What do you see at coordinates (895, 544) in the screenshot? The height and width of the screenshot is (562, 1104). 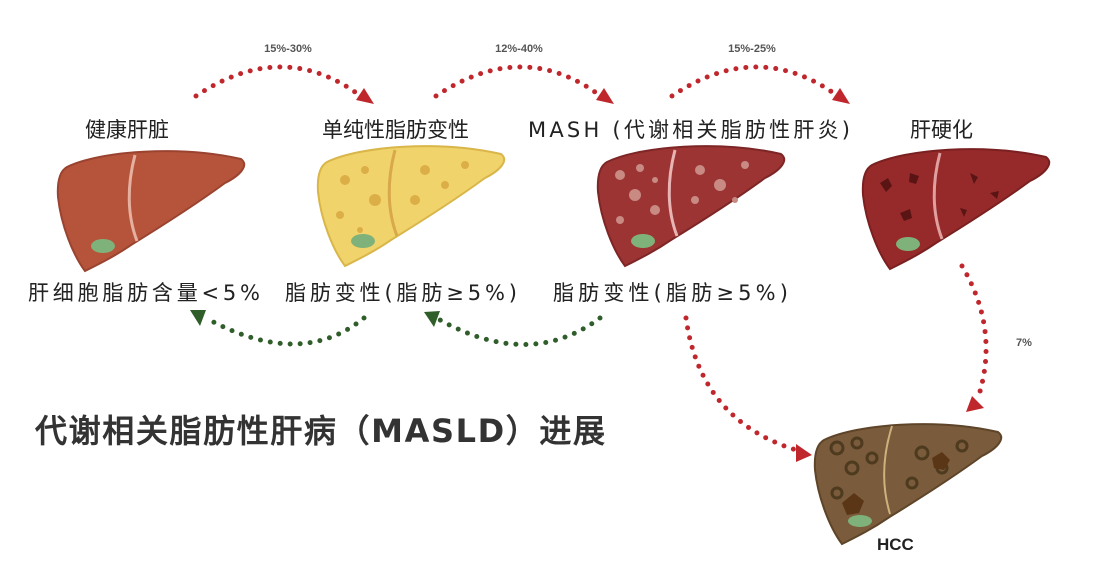 I see `stage-label-hcc: HCC` at bounding box center [895, 544].